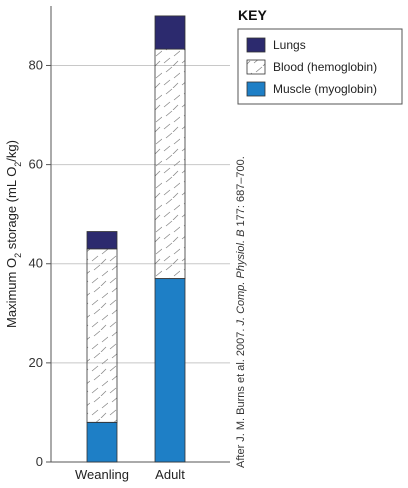  I want to click on y-tick-label: 60, so click(36, 164).